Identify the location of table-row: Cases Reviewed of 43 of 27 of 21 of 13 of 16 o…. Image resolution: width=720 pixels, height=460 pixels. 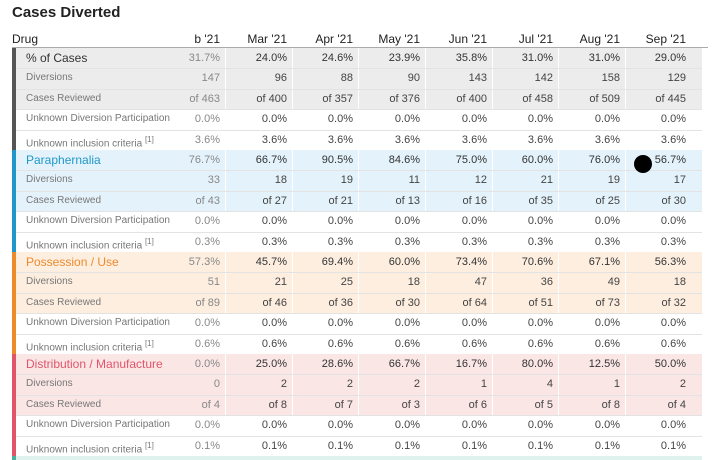
(359, 201).